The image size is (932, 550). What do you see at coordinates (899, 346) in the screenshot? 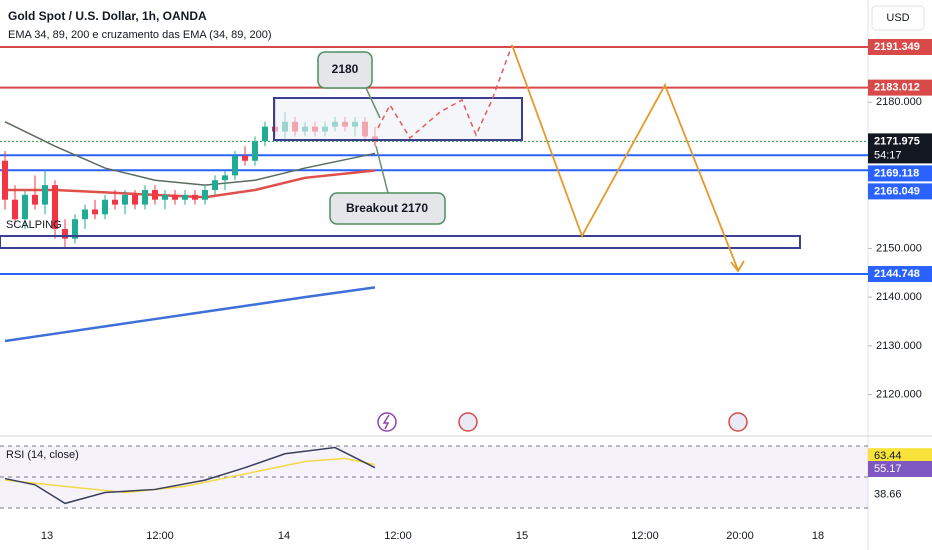
I see `y-tick-label: 2130.000` at bounding box center [899, 346].